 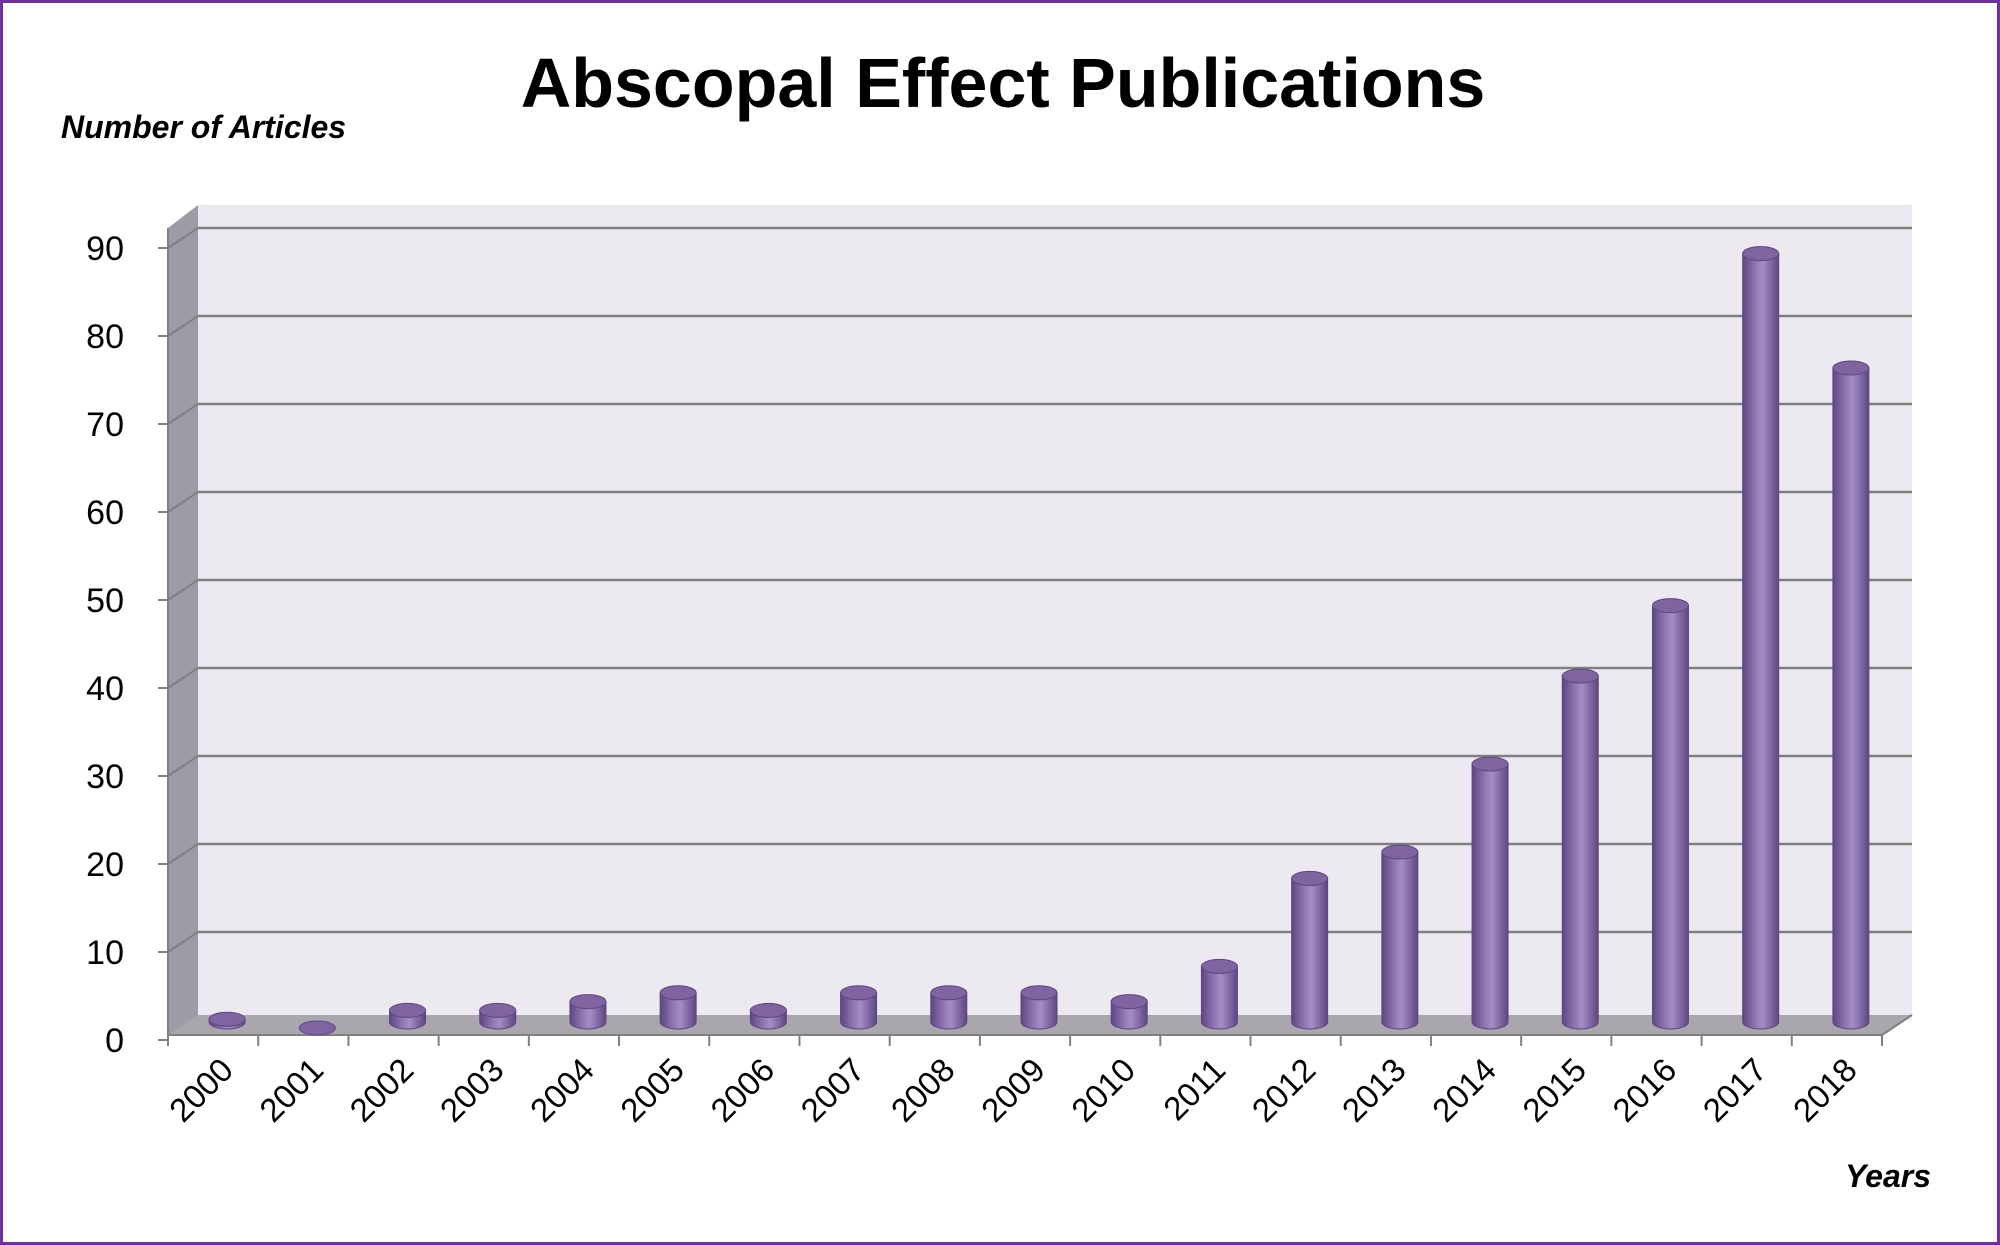 What do you see at coordinates (472, 1090) in the screenshot?
I see `x-tick-label: 2003` at bounding box center [472, 1090].